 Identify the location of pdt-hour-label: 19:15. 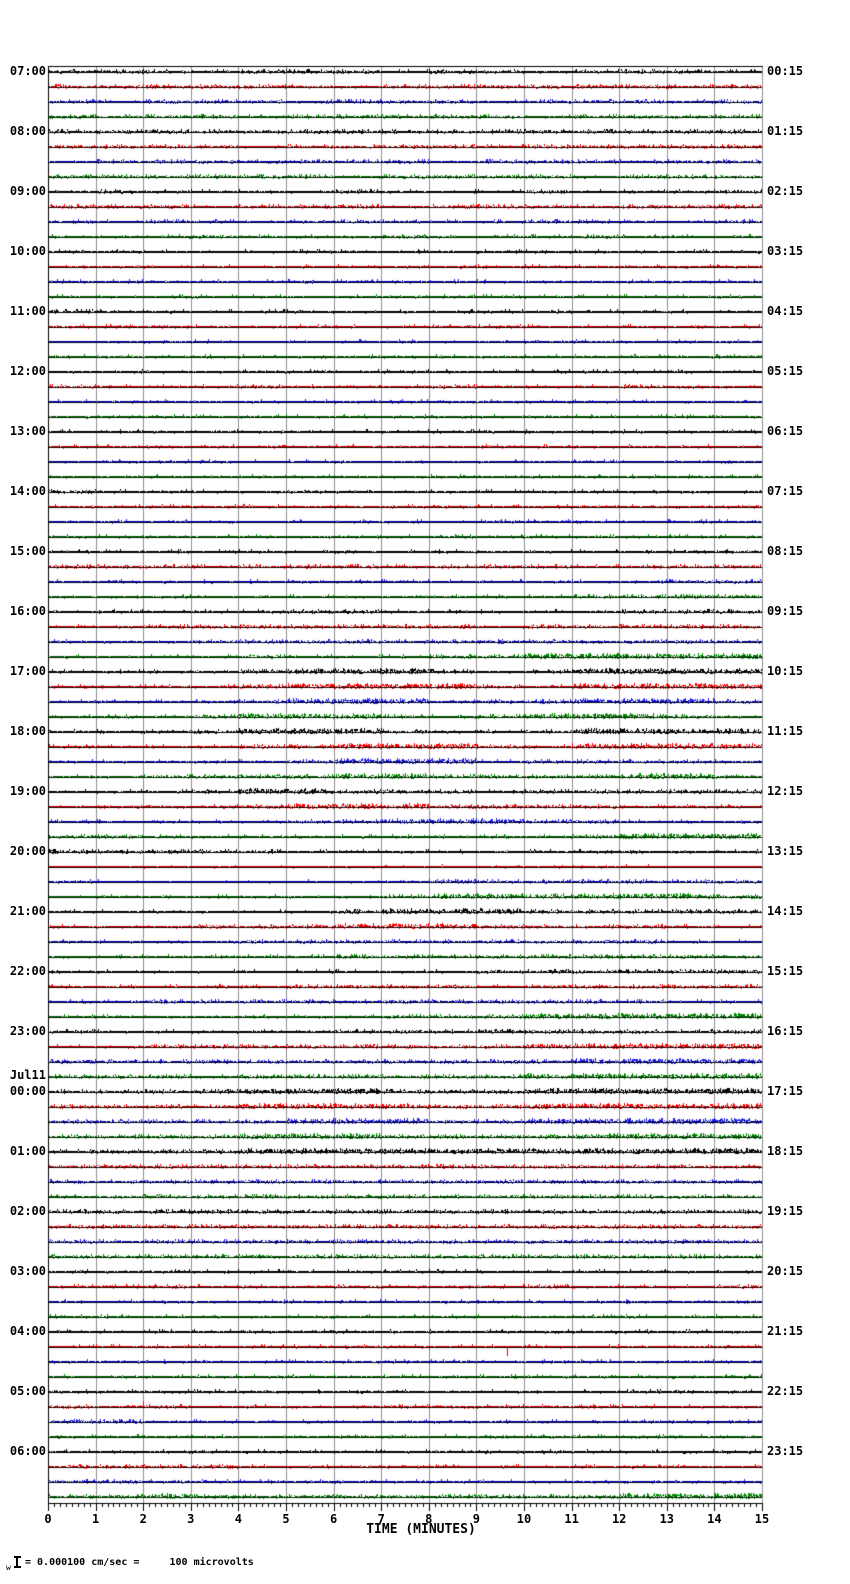
(785, 1211).